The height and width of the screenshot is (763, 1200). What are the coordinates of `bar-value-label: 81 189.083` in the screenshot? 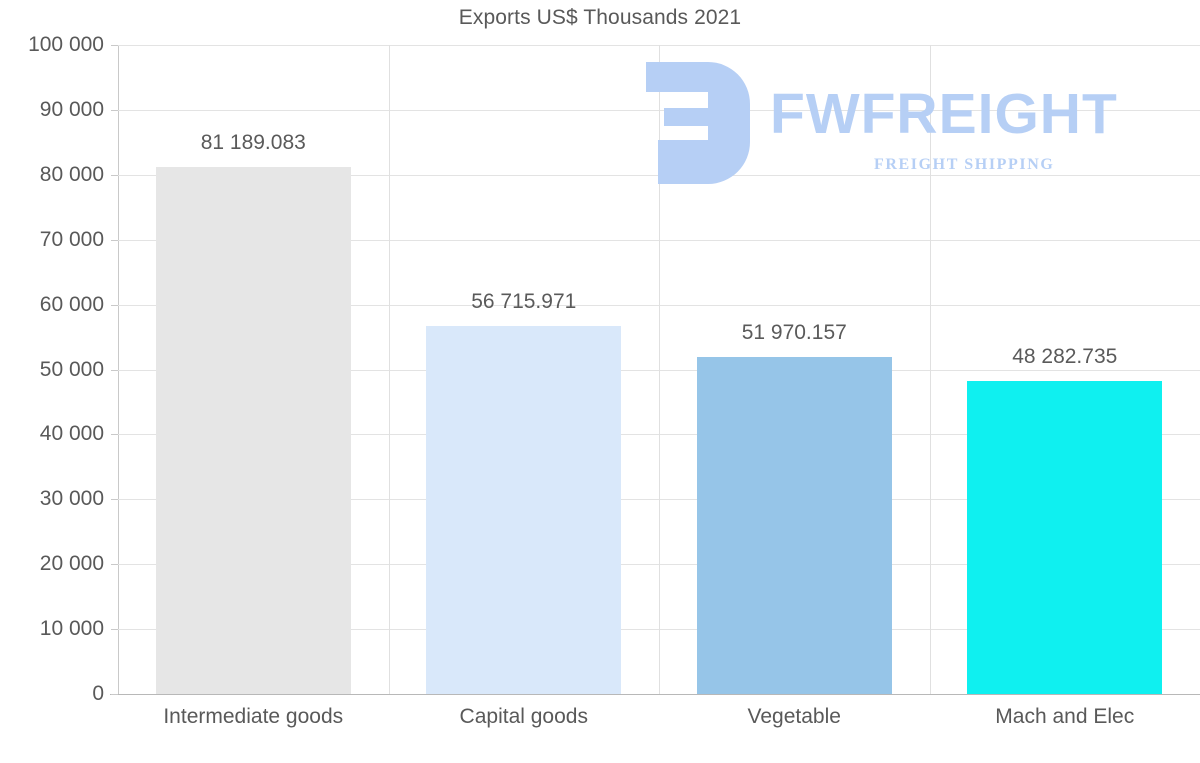 It's located at (253, 143).